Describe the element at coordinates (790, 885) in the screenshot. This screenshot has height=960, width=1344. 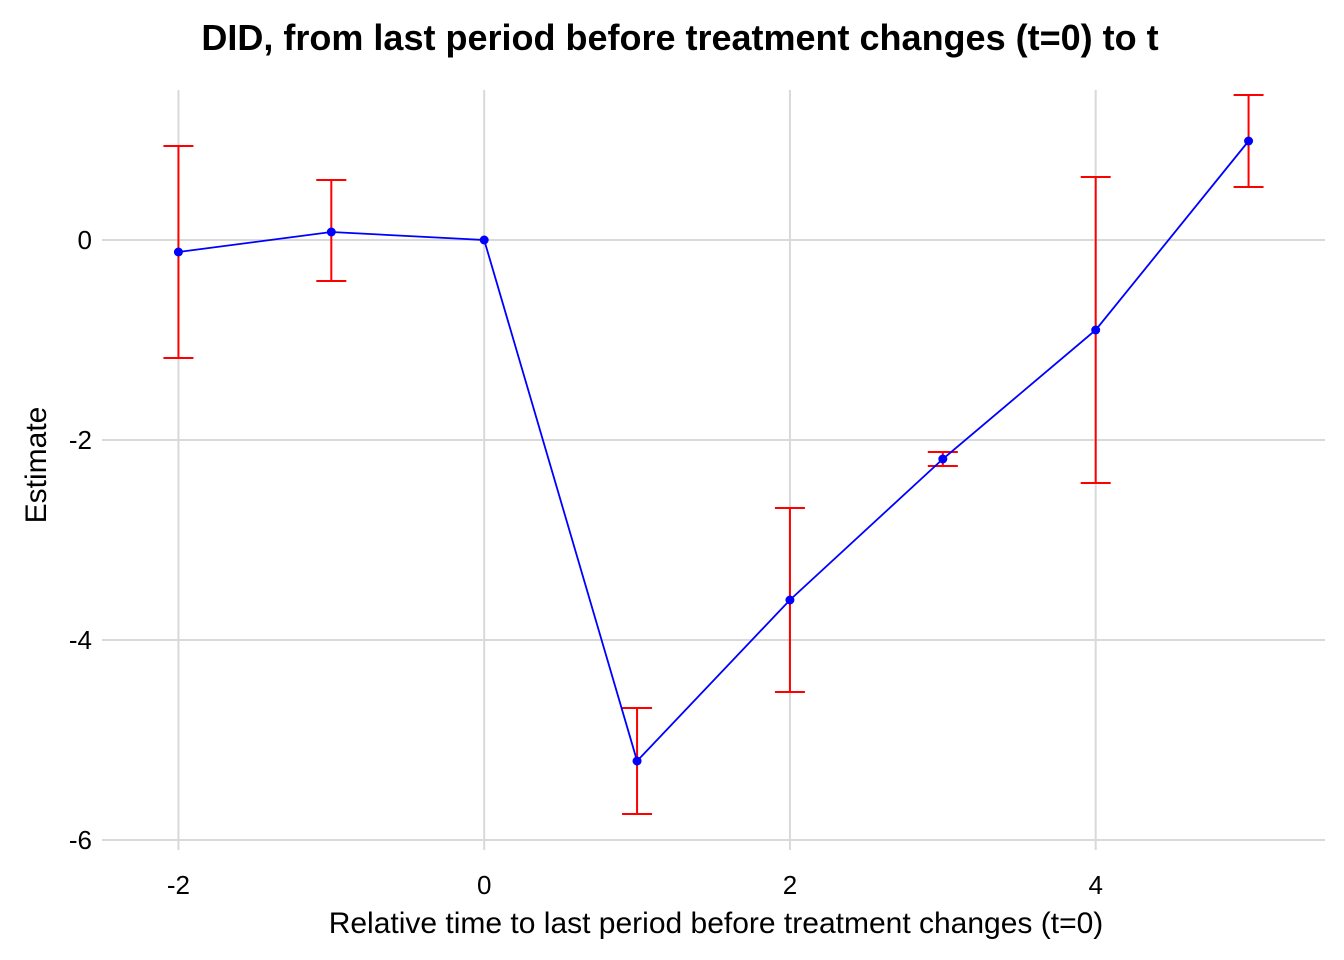
I see `x-tick-label: 2` at that location.